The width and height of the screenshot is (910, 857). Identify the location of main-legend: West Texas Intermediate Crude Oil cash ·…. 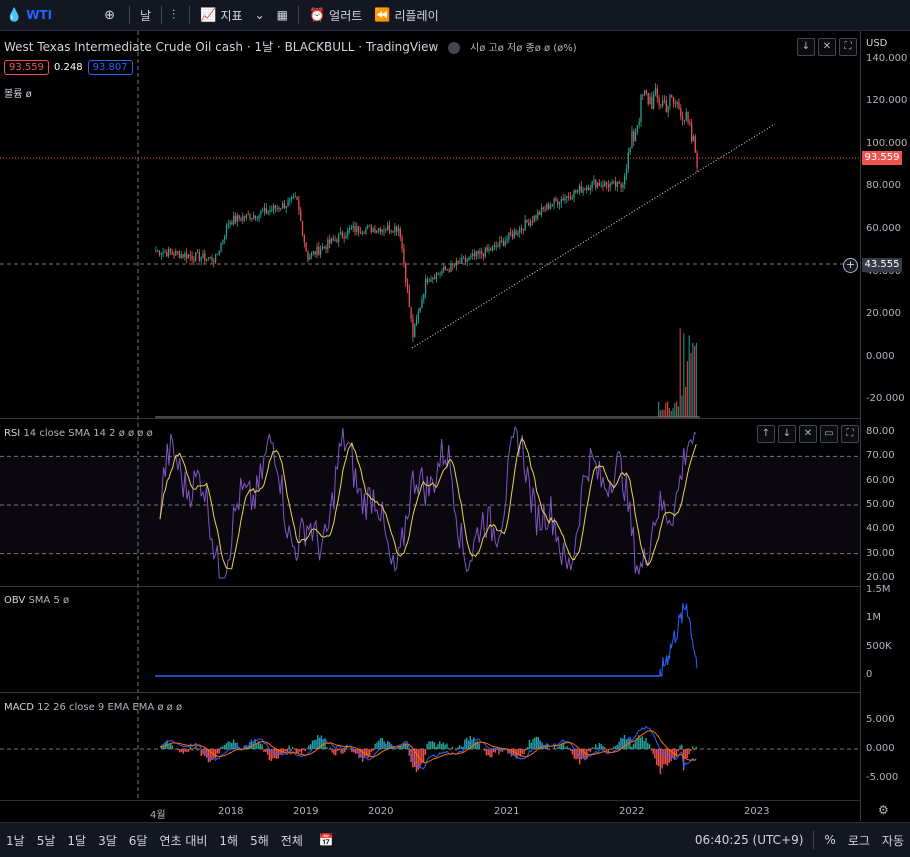
(290, 46).